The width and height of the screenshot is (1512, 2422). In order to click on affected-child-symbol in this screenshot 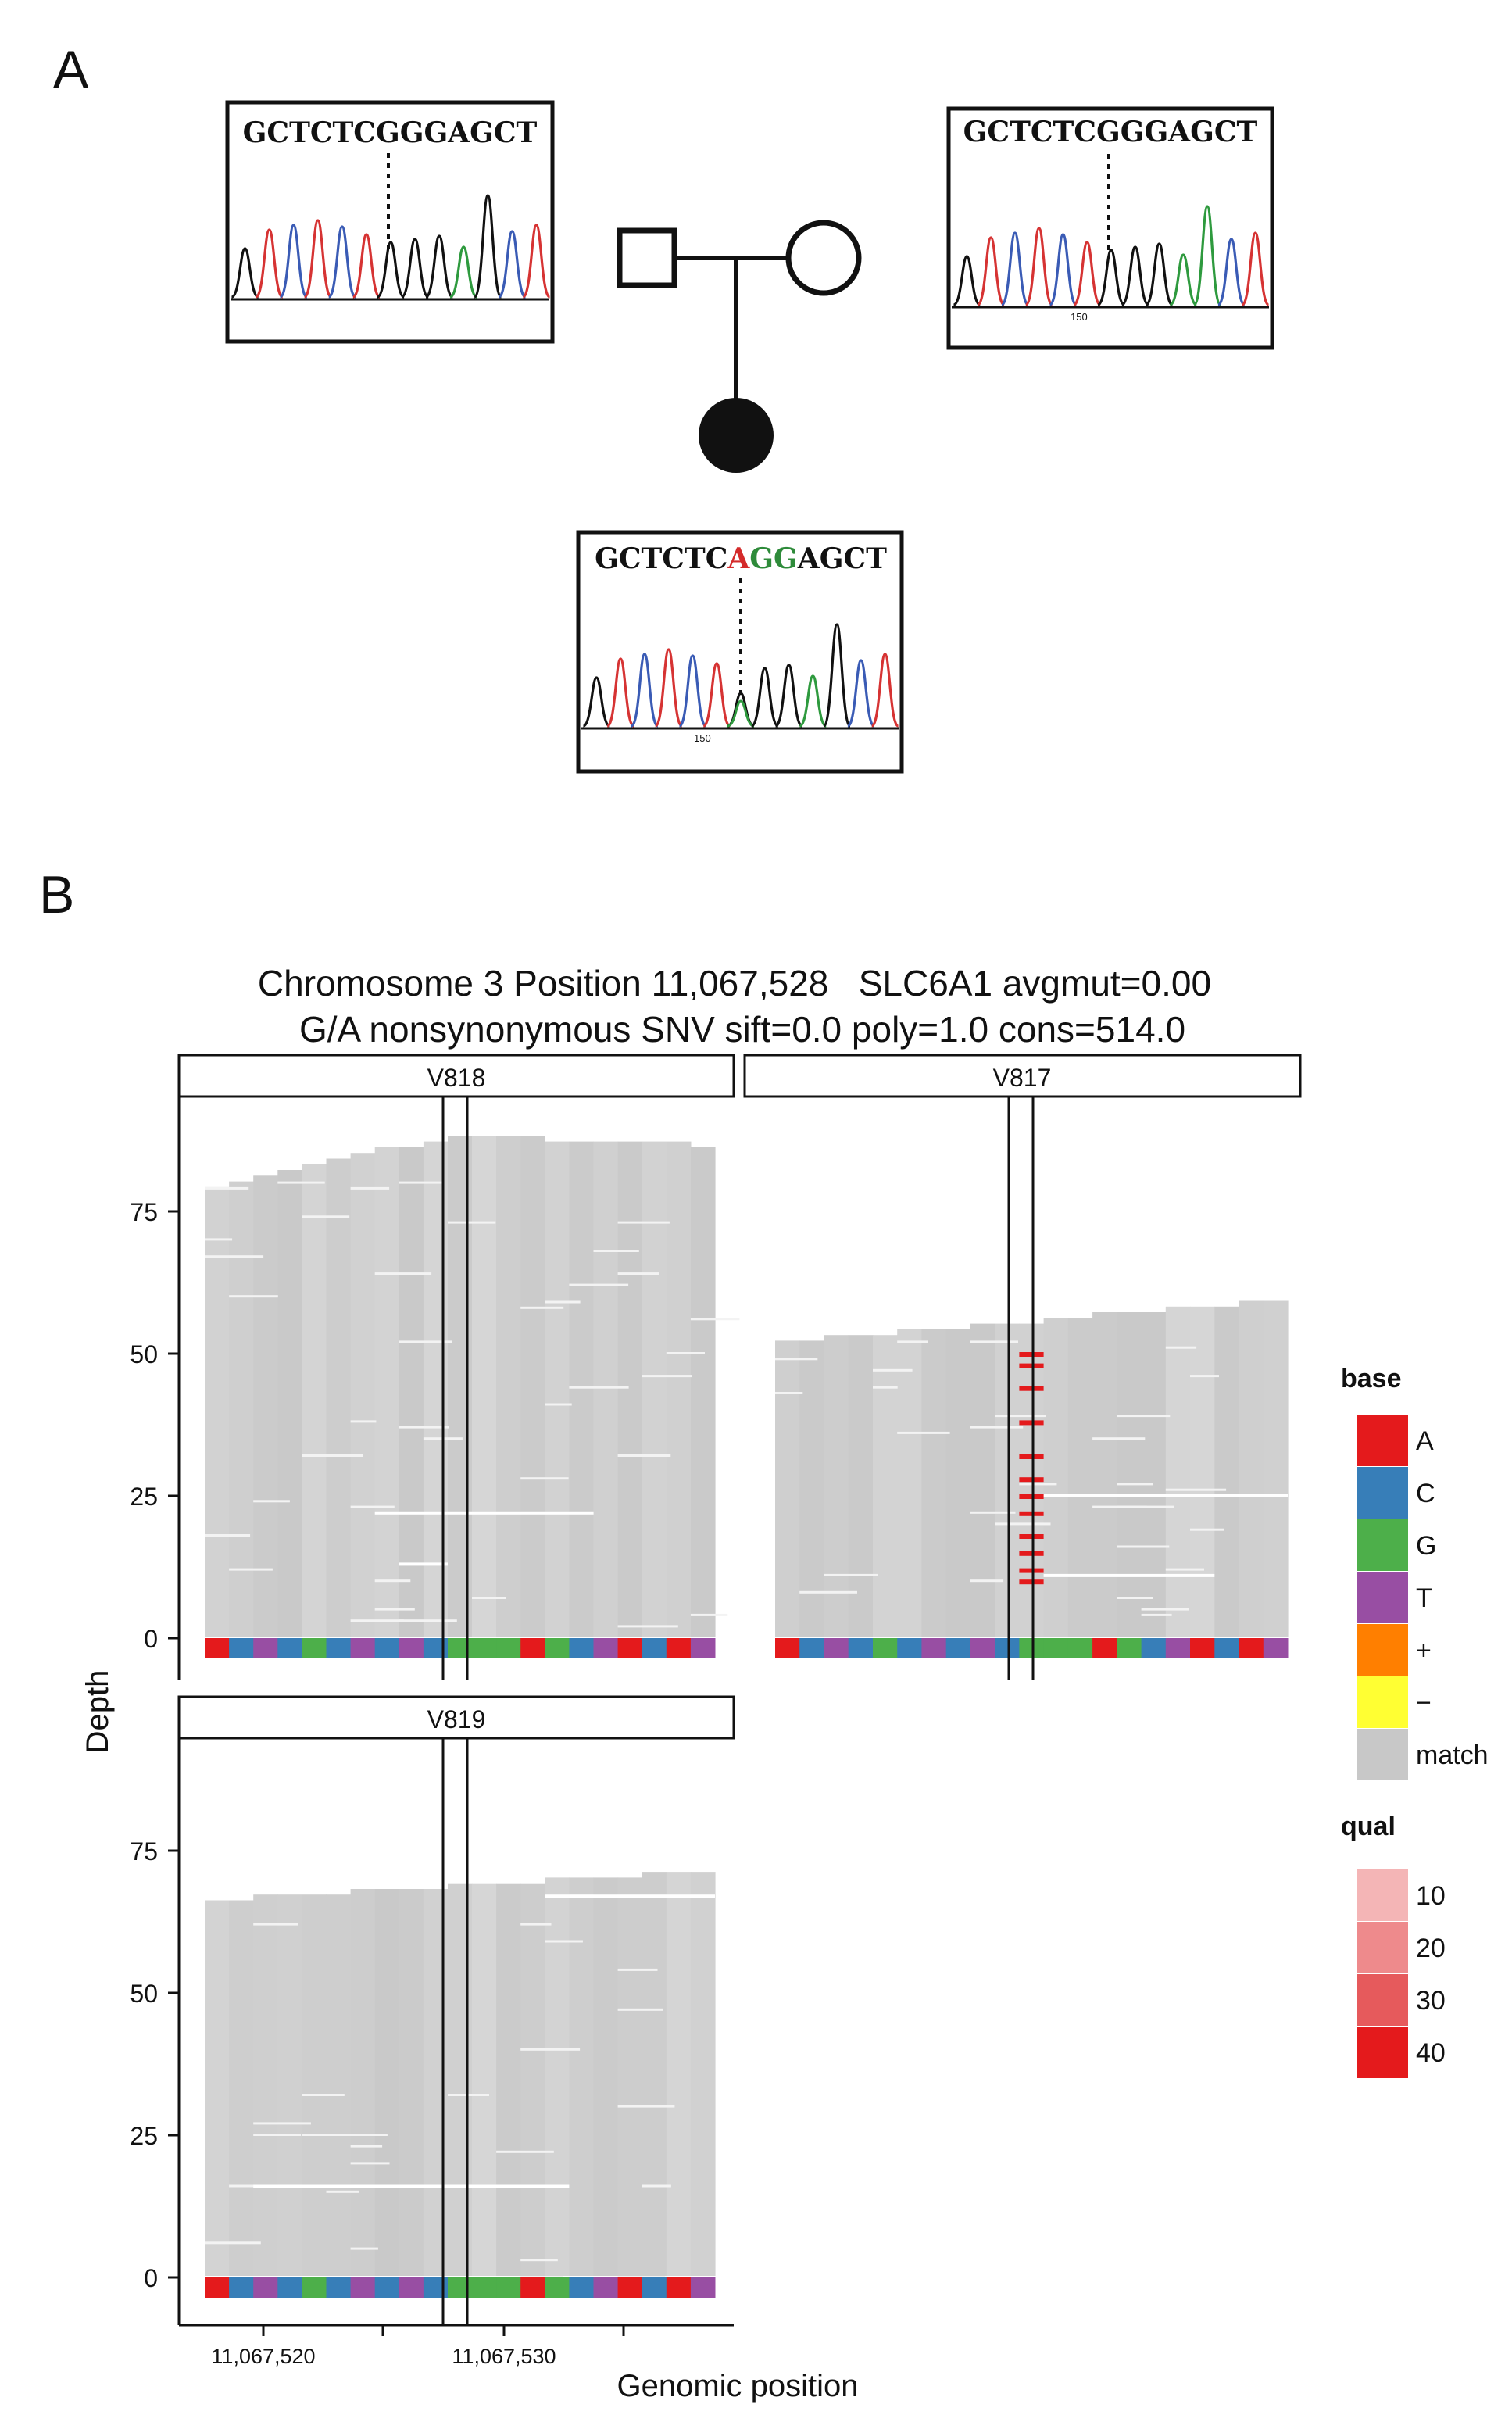, I will do `click(736, 435)`.